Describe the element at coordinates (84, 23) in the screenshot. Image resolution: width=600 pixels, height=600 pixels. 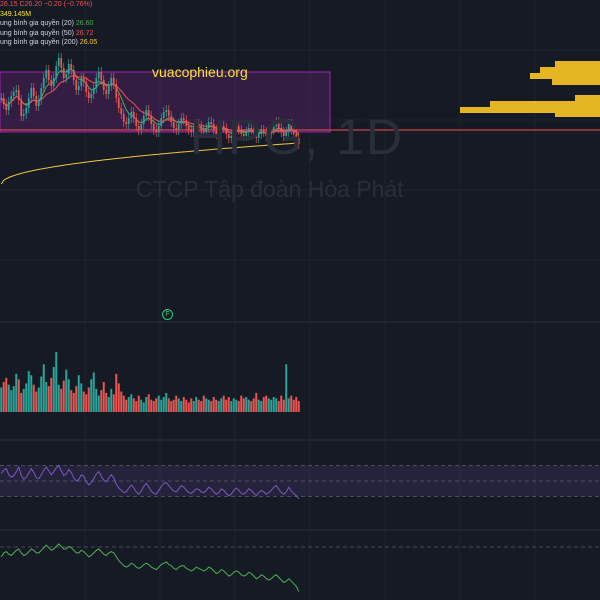
I see `legend-ma20-value: 26.60` at that location.